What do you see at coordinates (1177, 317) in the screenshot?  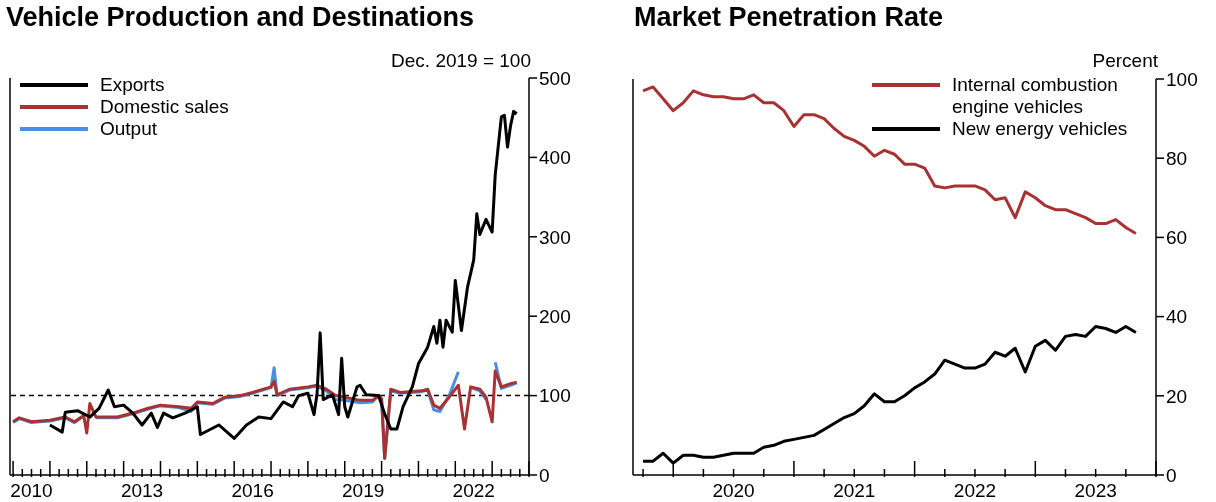 I see `y-tick-label: 40` at bounding box center [1177, 317].